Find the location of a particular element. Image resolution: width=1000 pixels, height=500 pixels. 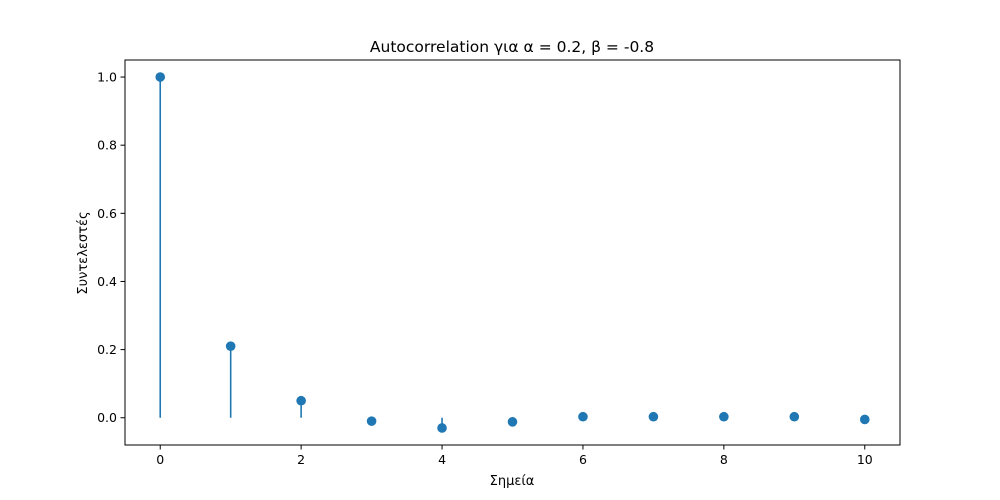

y-tick-label: 0.4 is located at coordinates (107, 281).